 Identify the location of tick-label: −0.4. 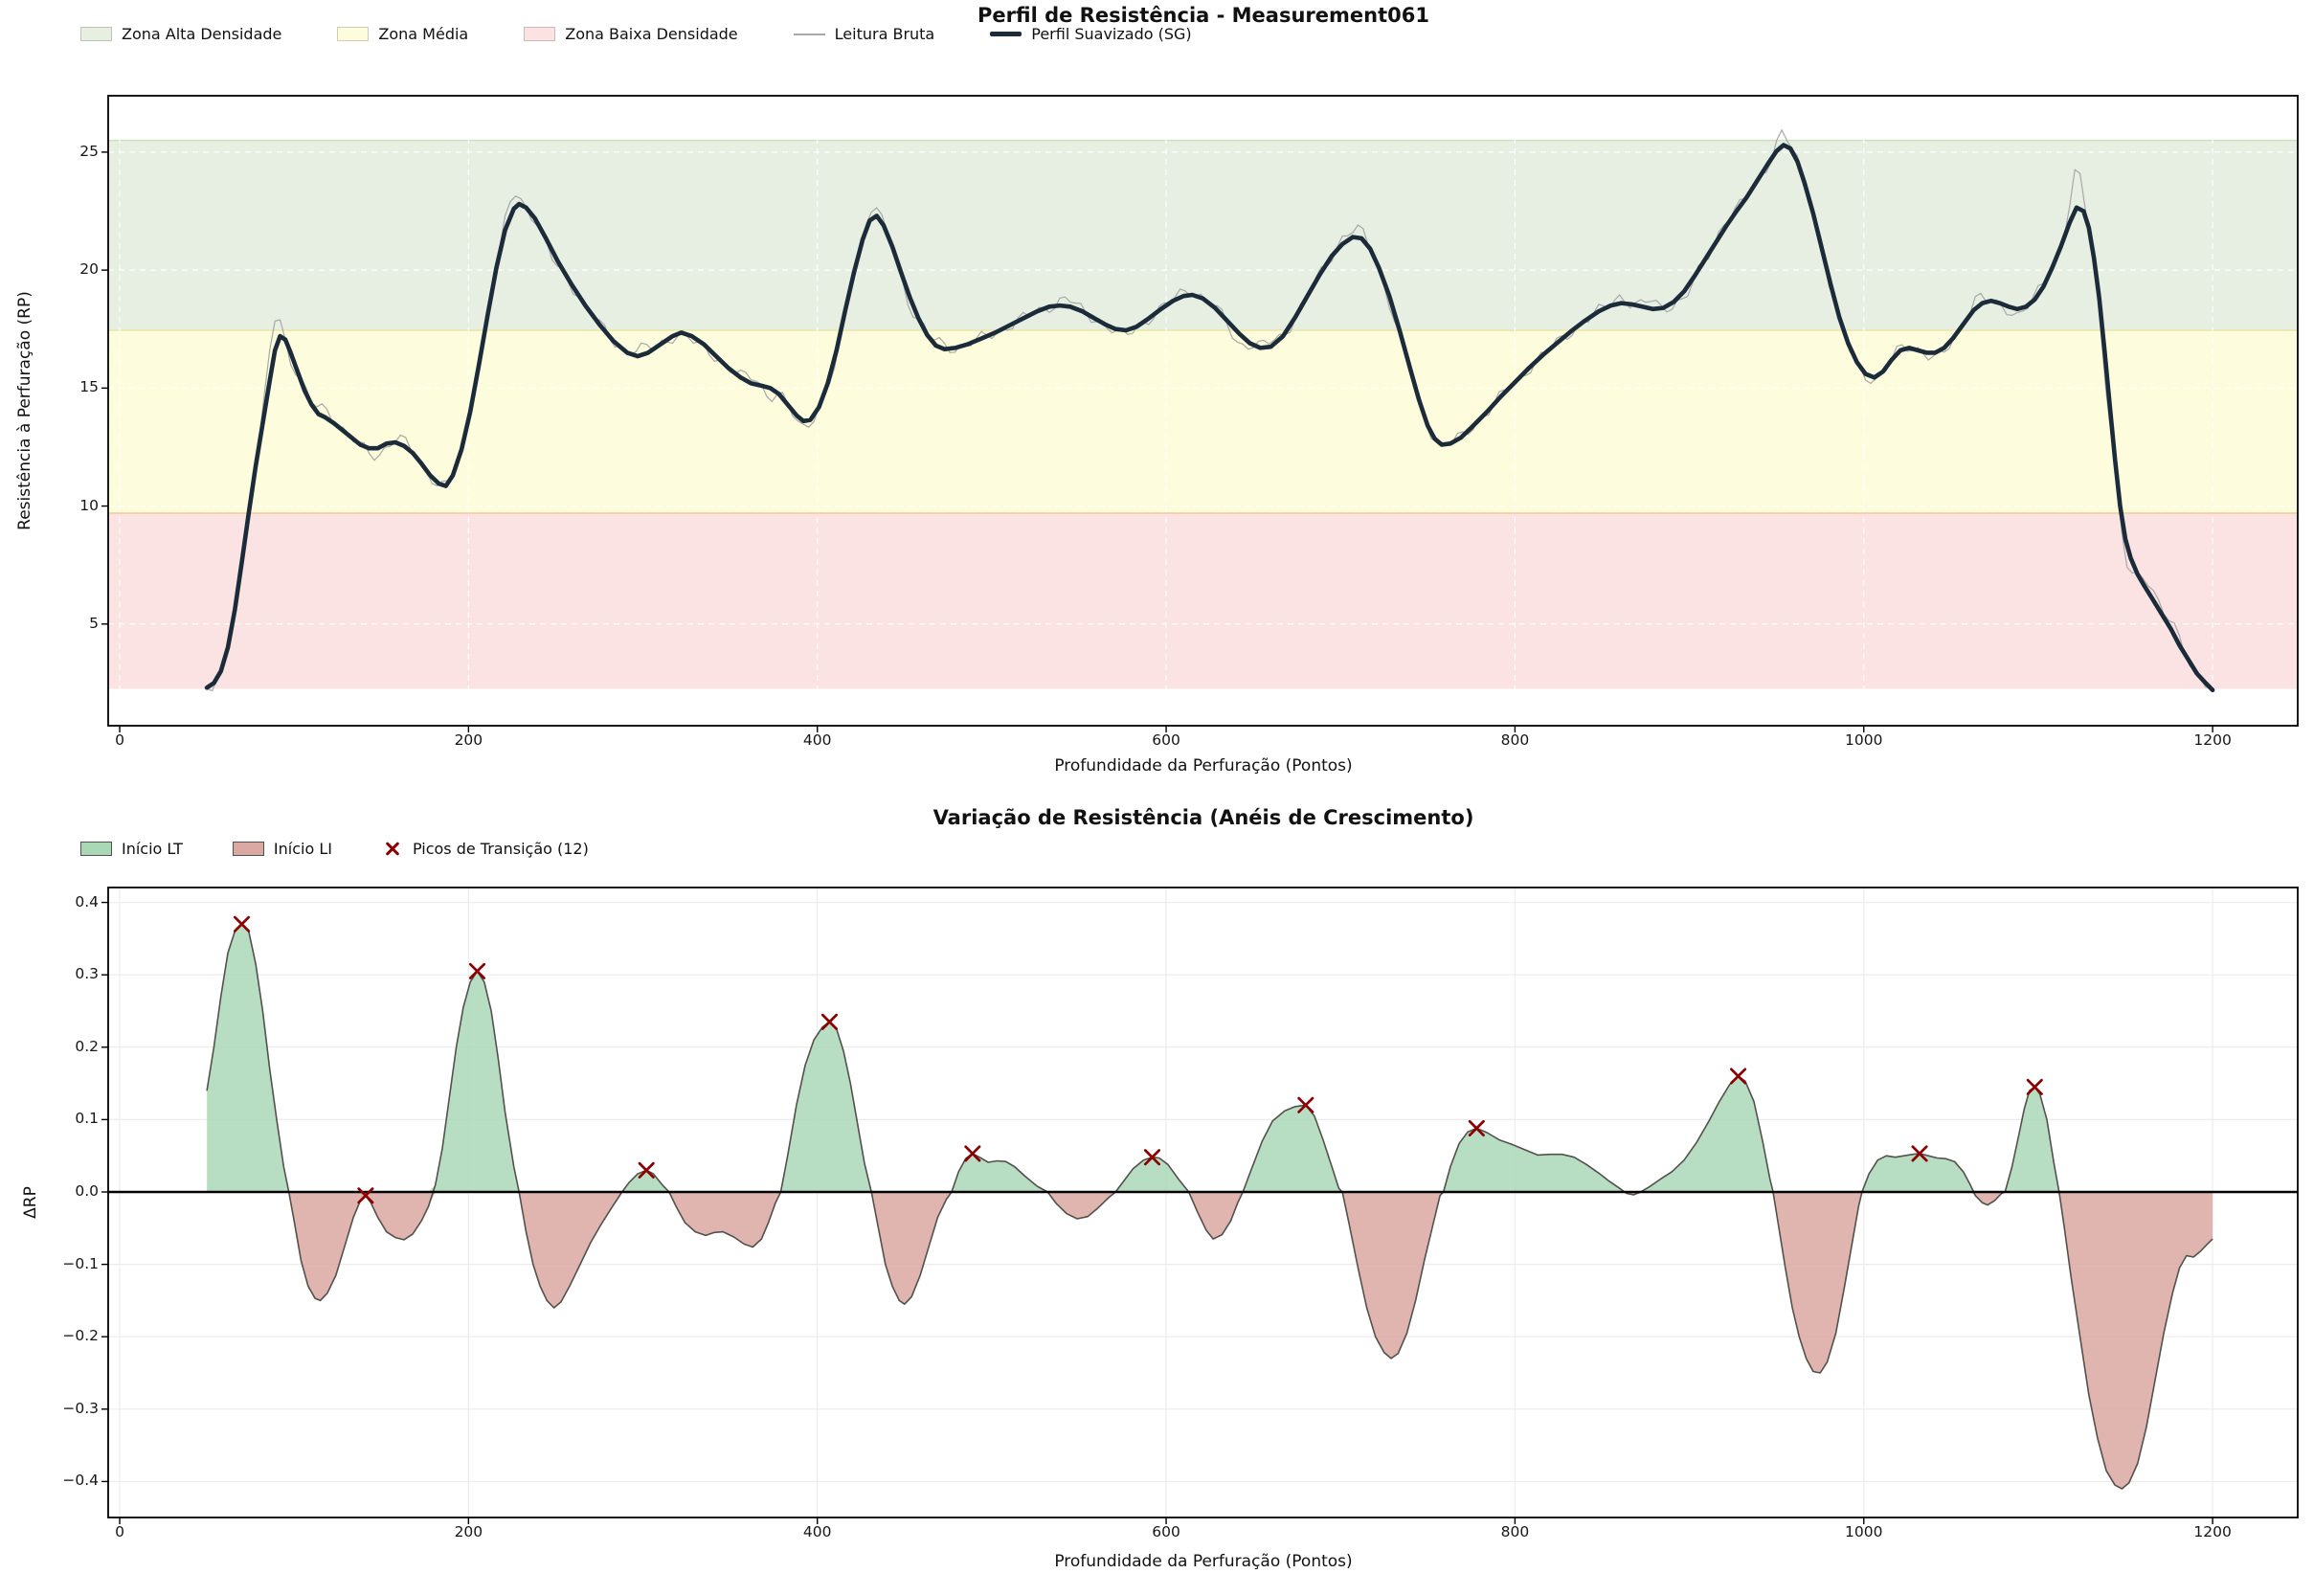
(80, 1481).